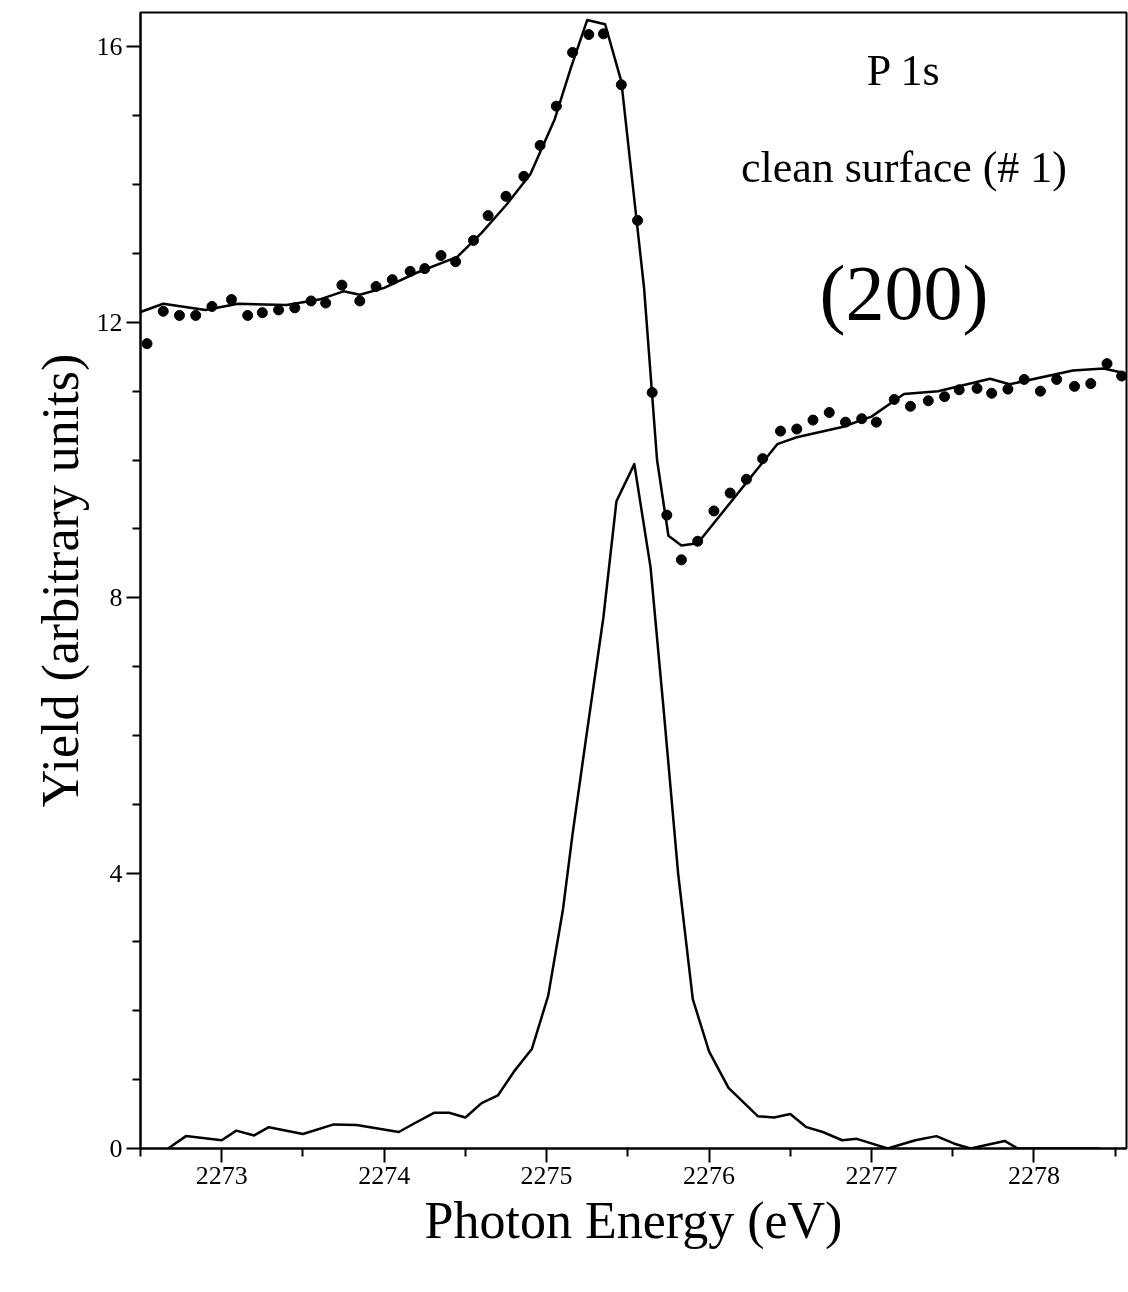  What do you see at coordinates (384, 1175) in the screenshot?
I see `x-tick-label: 2274` at bounding box center [384, 1175].